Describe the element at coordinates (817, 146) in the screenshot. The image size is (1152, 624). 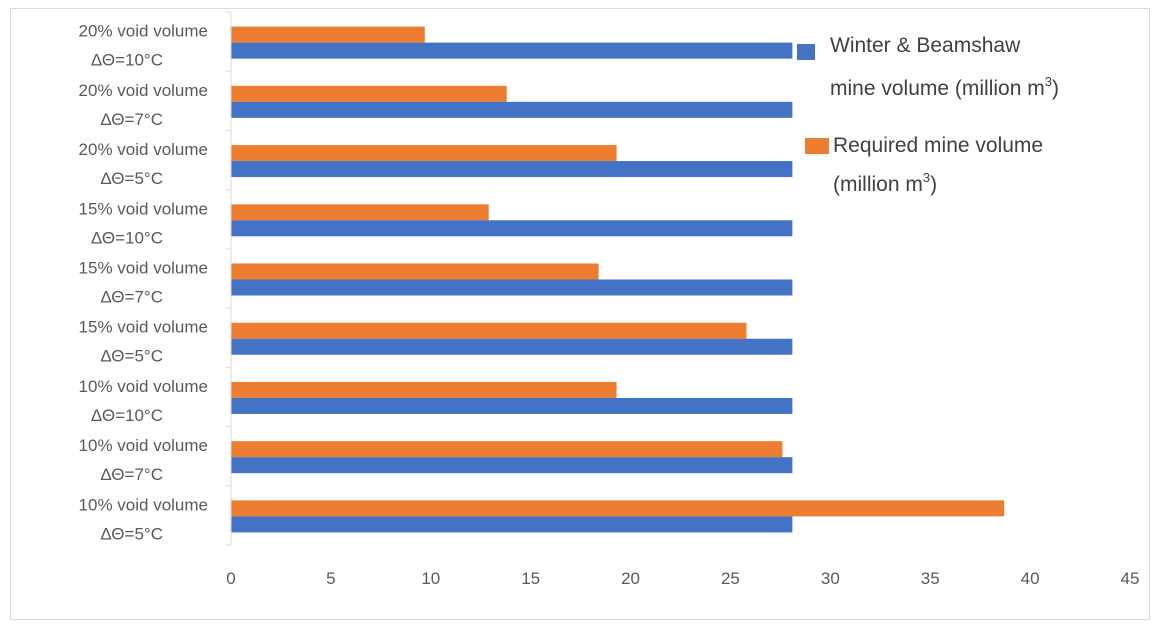
I see `legend-swatch-required` at that location.